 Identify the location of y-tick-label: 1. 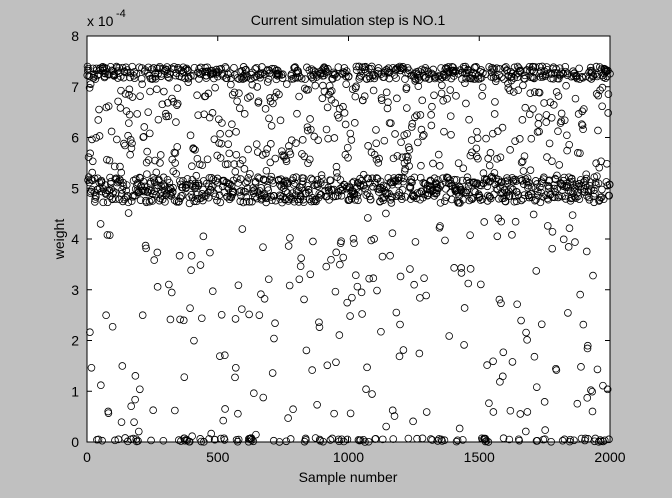
(75, 391).